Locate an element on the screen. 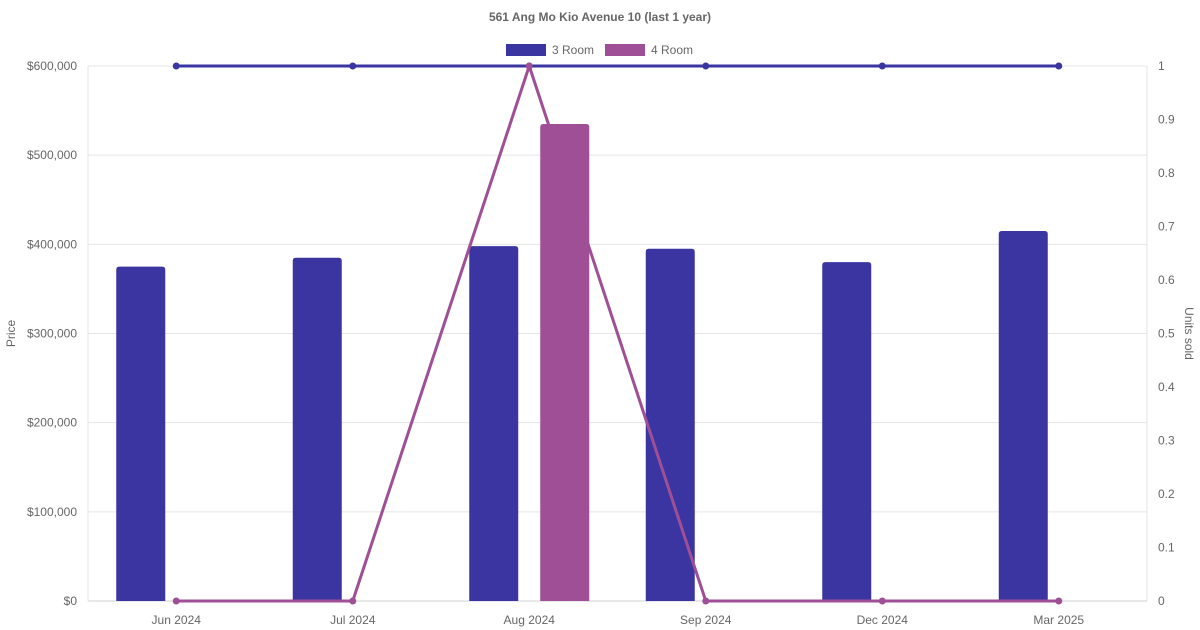 The image size is (1200, 630). x-tick-label: Mar 2025 is located at coordinates (1058, 620).